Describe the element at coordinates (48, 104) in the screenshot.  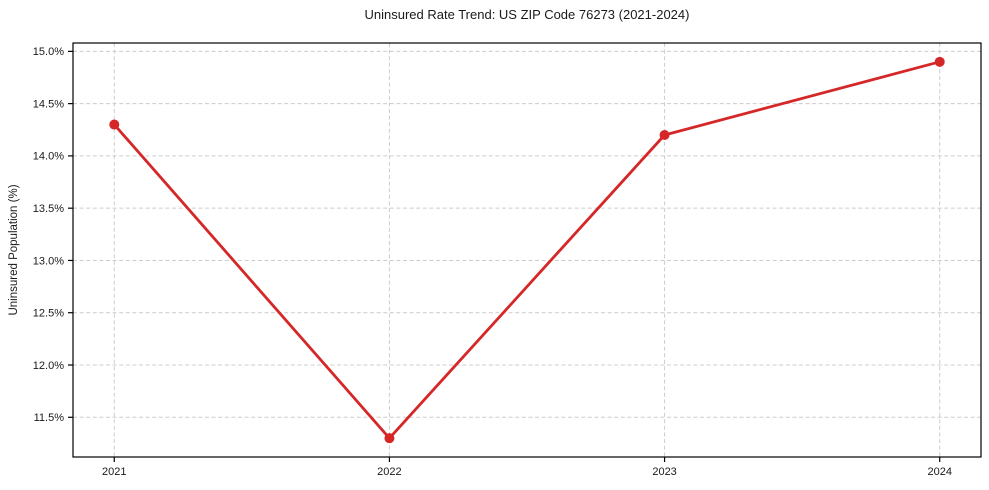
I see `y-tick-label: 14.5%` at that location.